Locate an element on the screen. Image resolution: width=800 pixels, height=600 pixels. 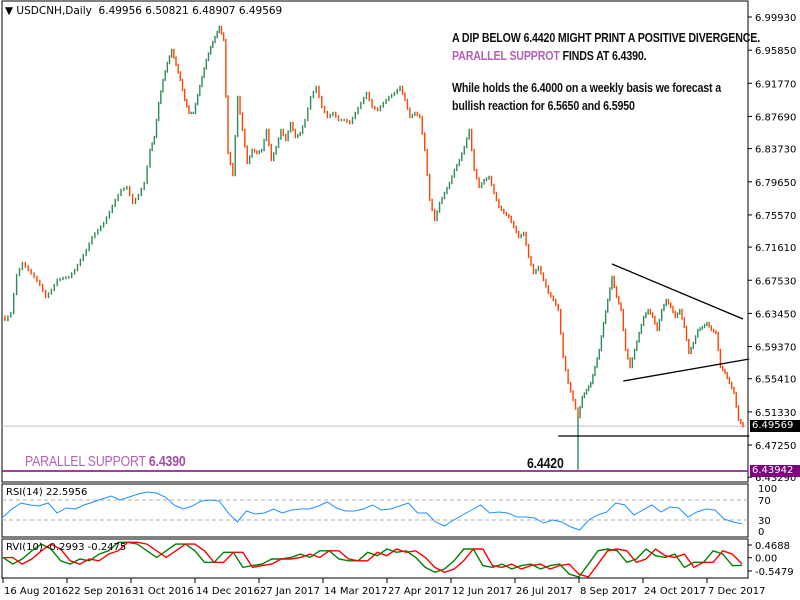
rsi-tick-label: 30 is located at coordinates (764, 521).